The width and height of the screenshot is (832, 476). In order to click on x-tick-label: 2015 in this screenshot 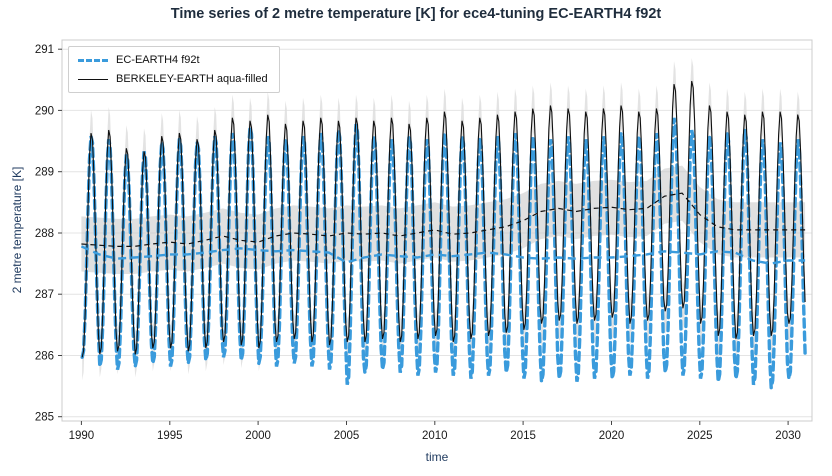, I will do `click(523, 436)`.